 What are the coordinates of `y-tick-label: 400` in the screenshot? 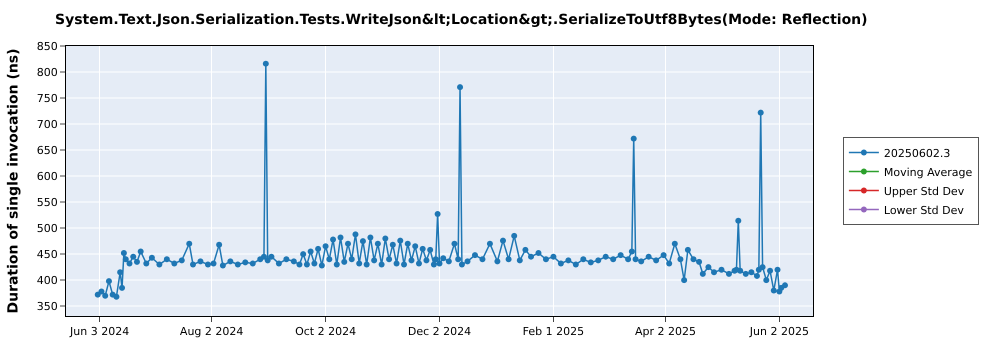 It's located at (47, 280).